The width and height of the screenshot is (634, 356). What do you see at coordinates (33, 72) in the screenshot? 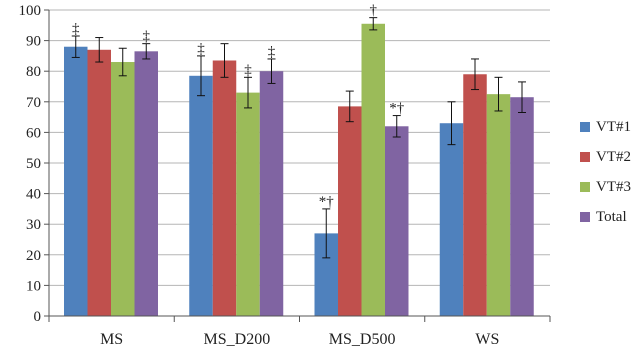
I see `y-tick-label: 80` at bounding box center [33, 72].